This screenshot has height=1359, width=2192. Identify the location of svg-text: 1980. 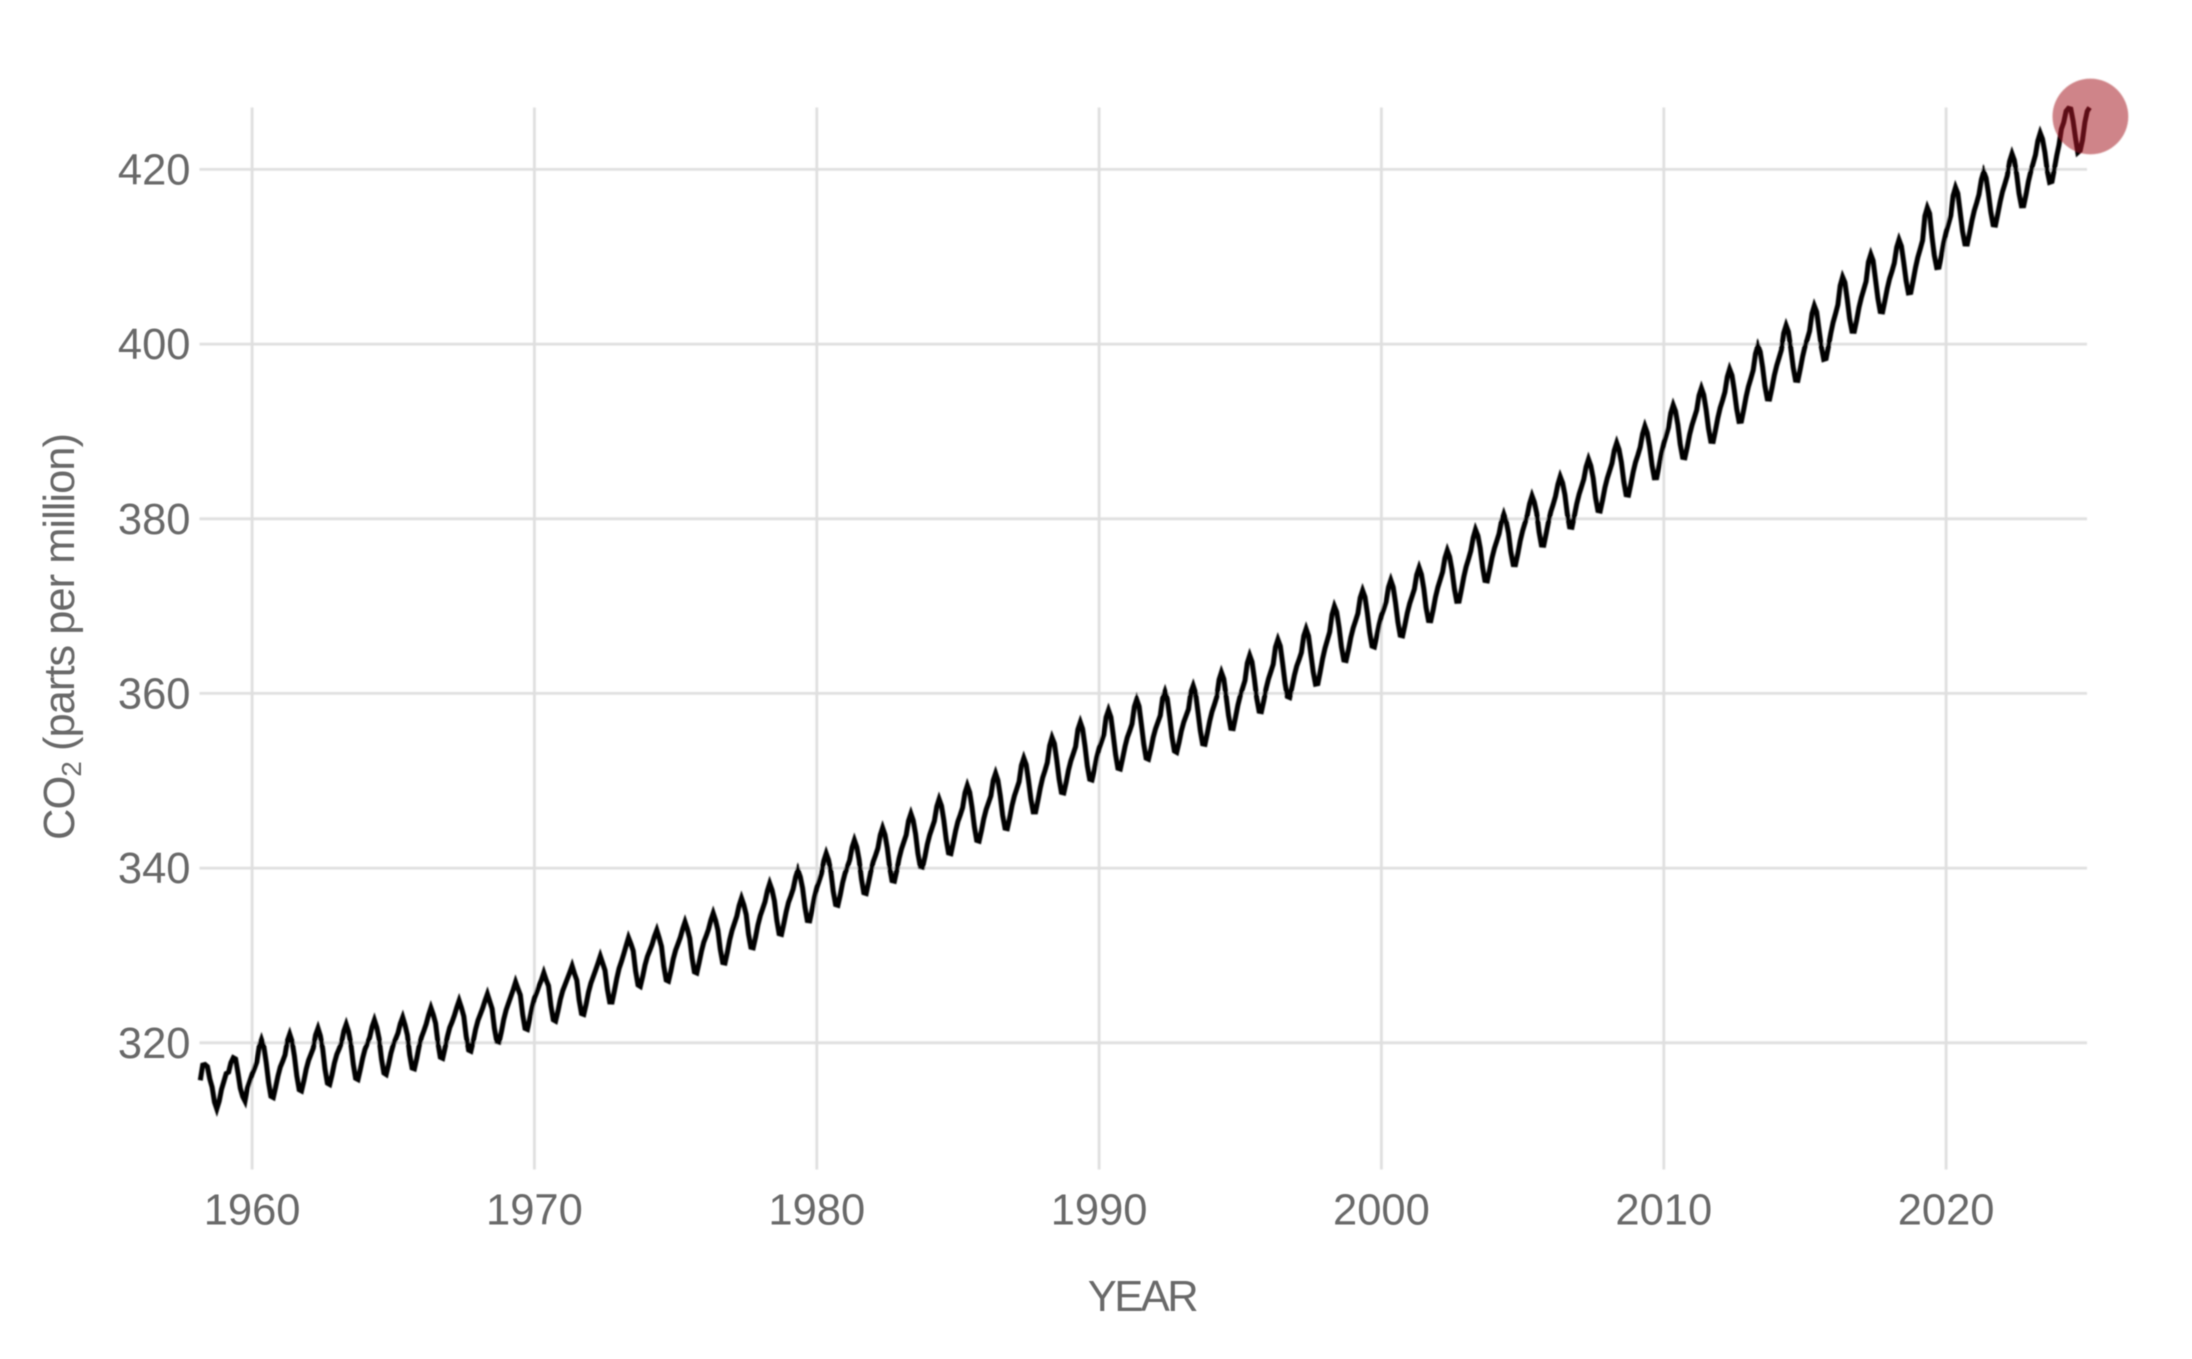
(816, 1211).